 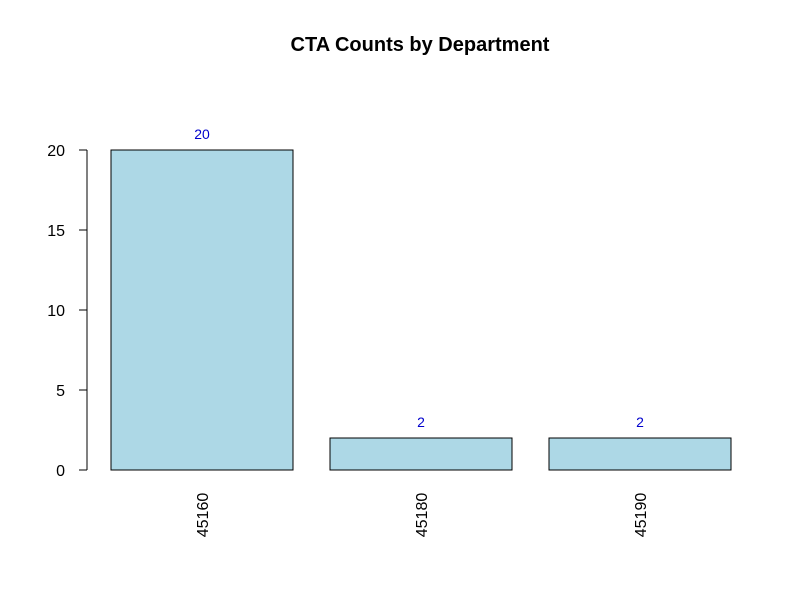 I want to click on y-tick-label: 20, so click(x=56, y=151).